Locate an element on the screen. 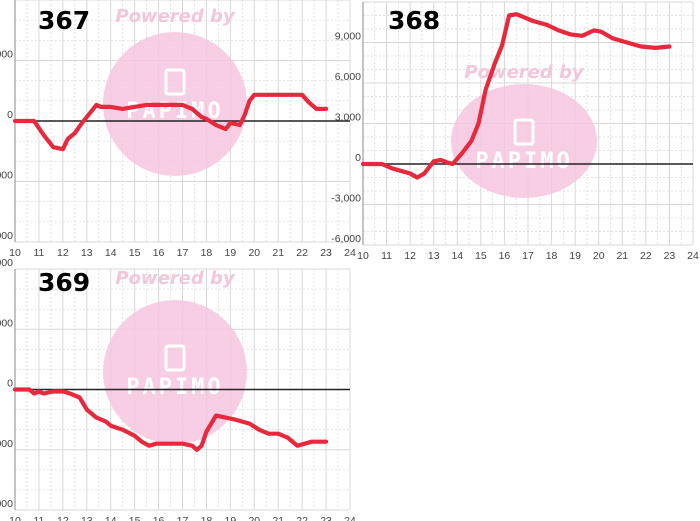 This screenshot has width=700, height=521. panel-label-368: 368 is located at coordinates (414, 20).